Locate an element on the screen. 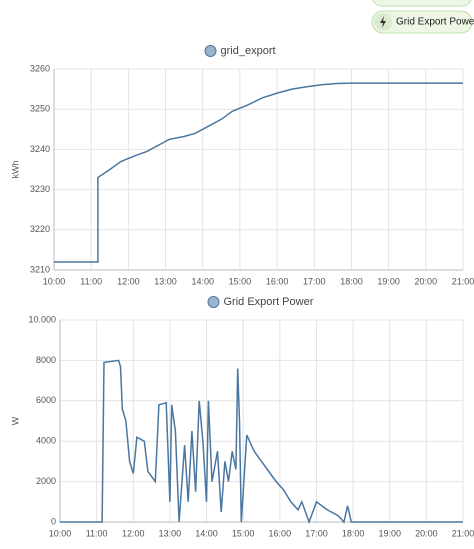 The height and width of the screenshot is (549, 474). y-tick-label: 3240 is located at coordinates (40, 149).